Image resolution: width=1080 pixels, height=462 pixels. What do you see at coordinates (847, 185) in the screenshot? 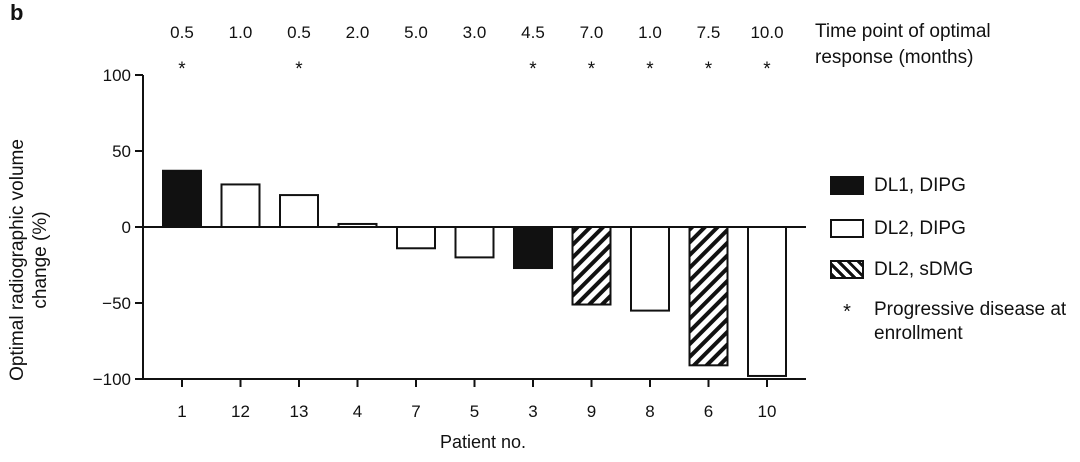
I see `legend-swatch-solid` at bounding box center [847, 185].